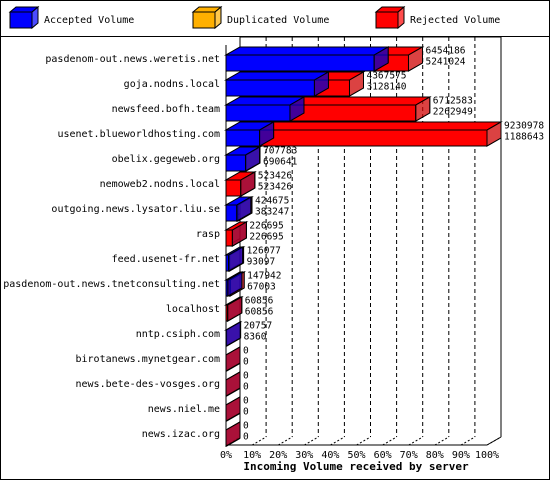  Describe the element at coordinates (226, 455) in the screenshot. I see `x-tick-label: 0%` at that location.